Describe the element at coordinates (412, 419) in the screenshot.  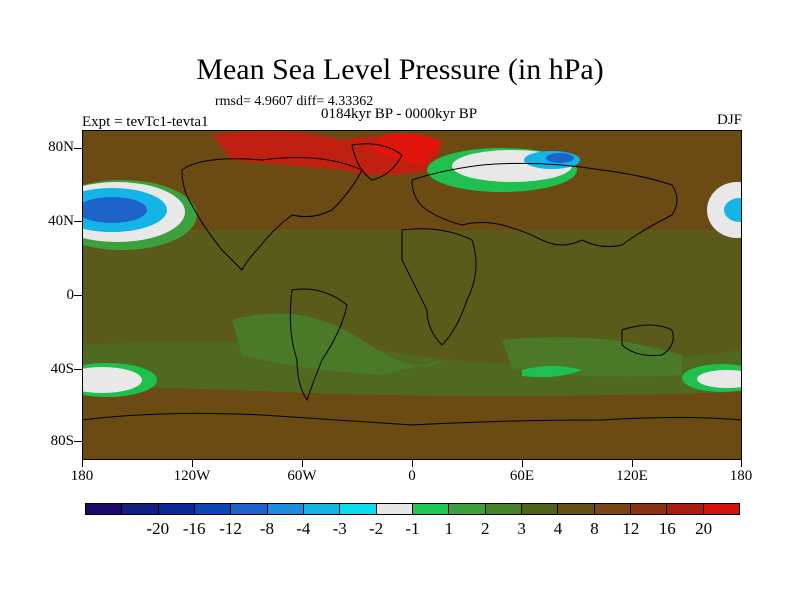
I see `antarctica-outline` at that location.